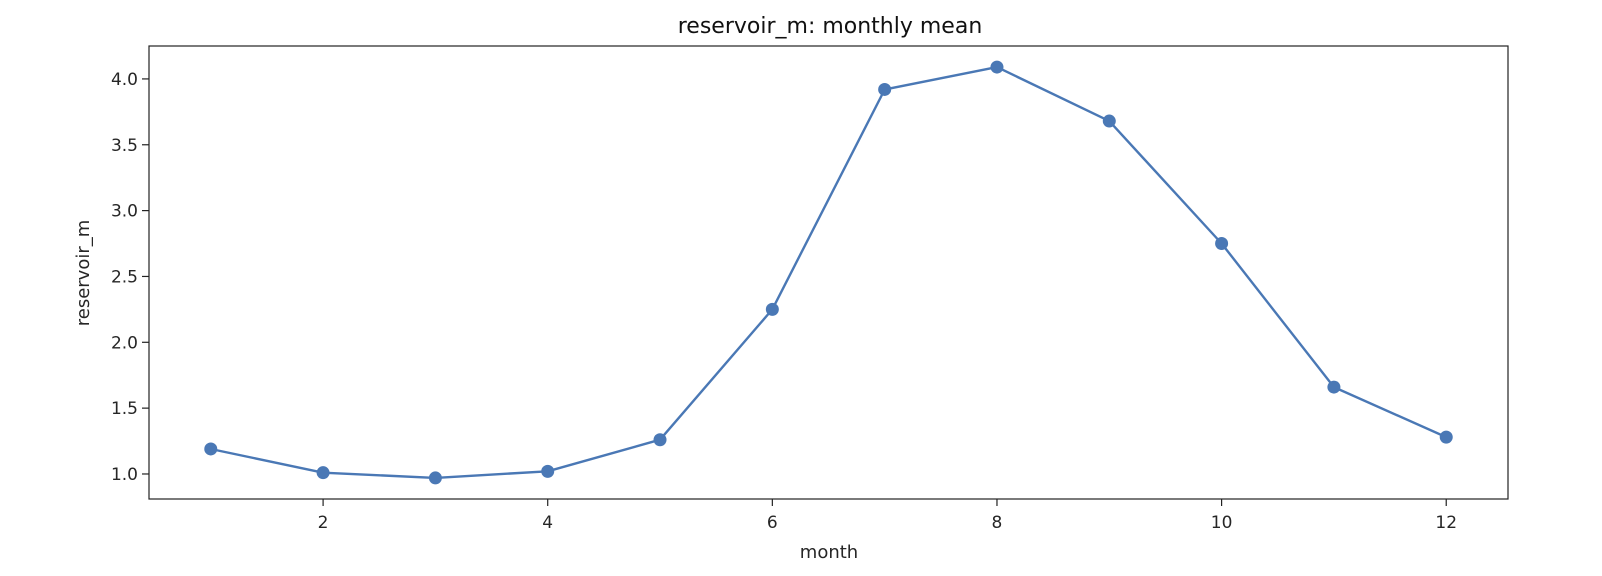 The height and width of the screenshot is (576, 1602). Describe the element at coordinates (124, 212) in the screenshot. I see `y-tick-label: 3.0` at that location.